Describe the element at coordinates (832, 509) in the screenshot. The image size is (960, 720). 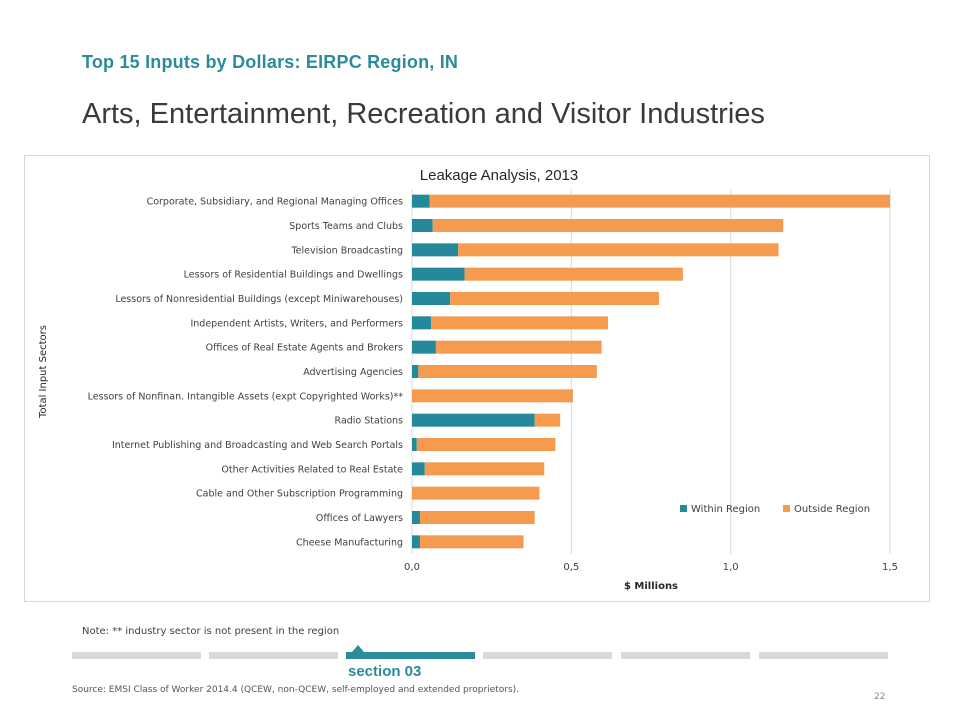
I see `legend-label: Outside Region` at that location.